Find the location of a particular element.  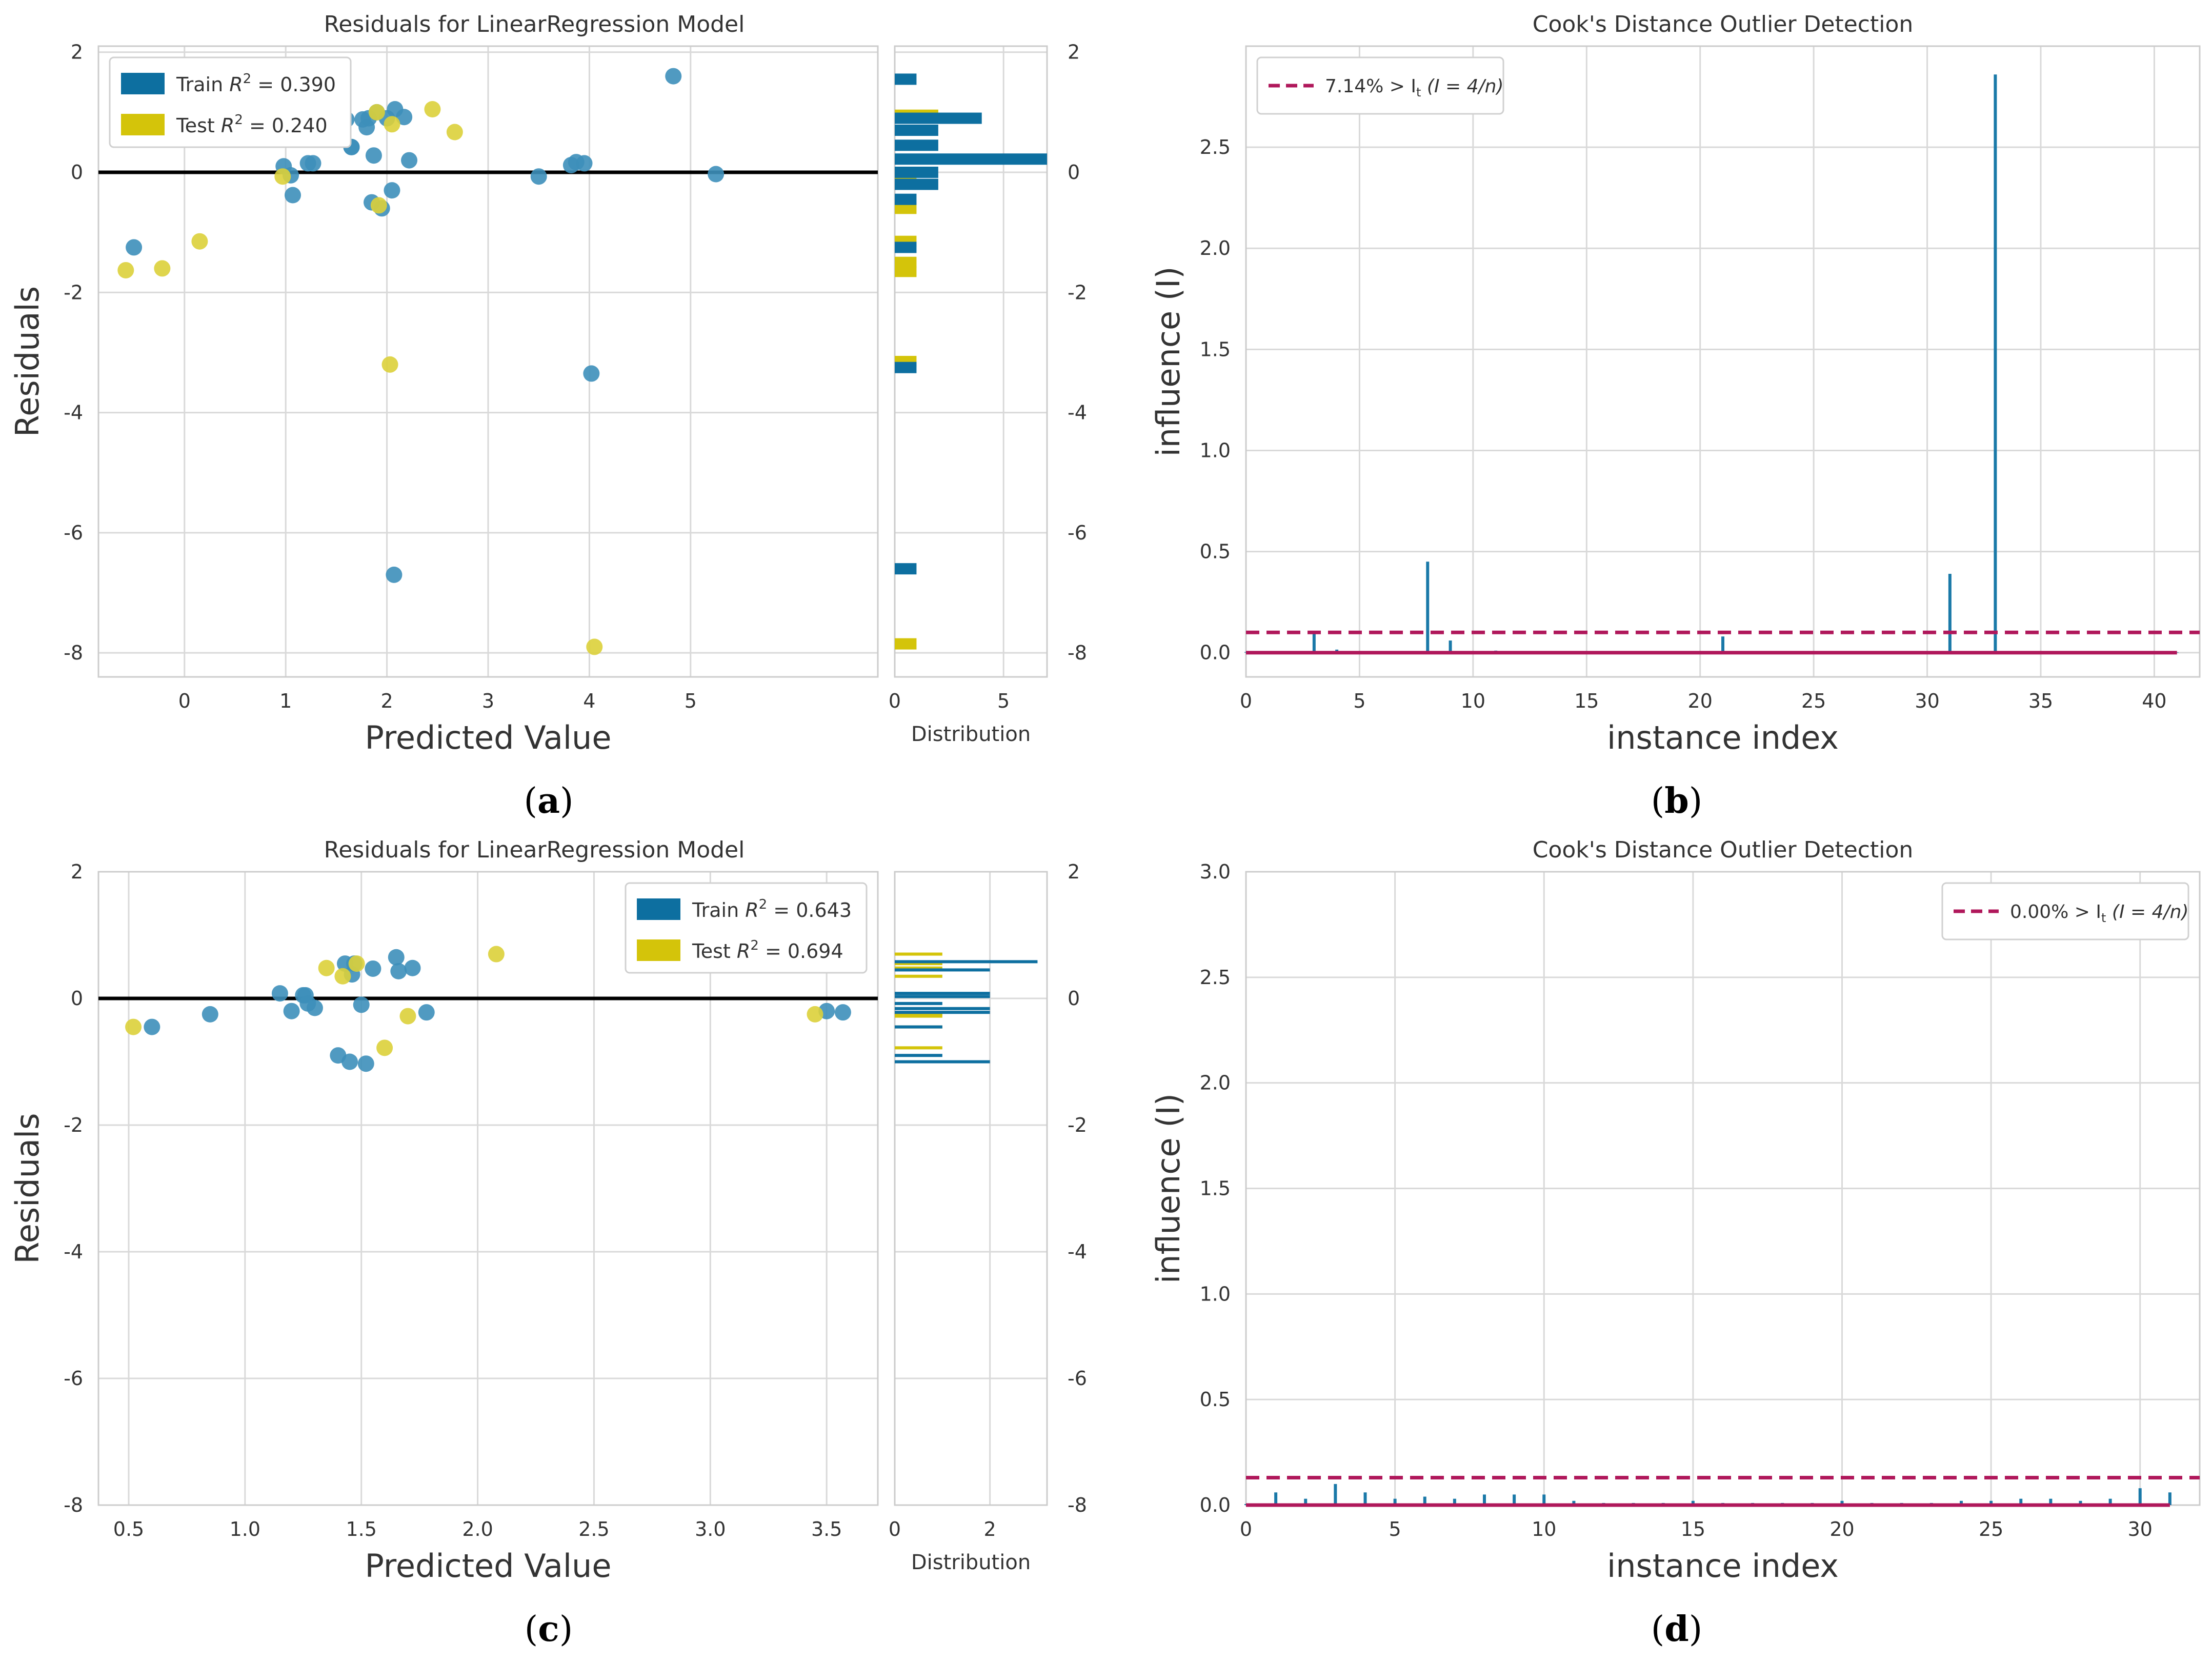

y-tick-label: 0 is located at coordinates (77, 998).